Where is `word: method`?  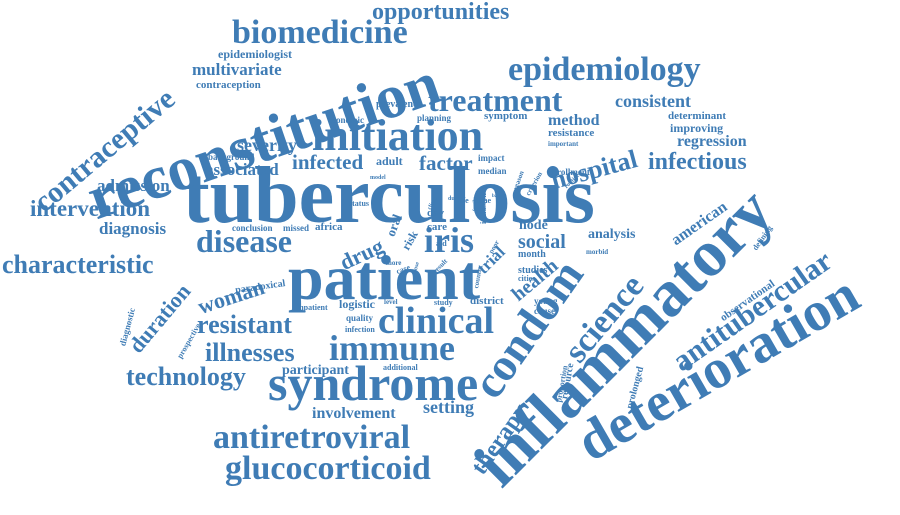
word: method is located at coordinates (574, 120).